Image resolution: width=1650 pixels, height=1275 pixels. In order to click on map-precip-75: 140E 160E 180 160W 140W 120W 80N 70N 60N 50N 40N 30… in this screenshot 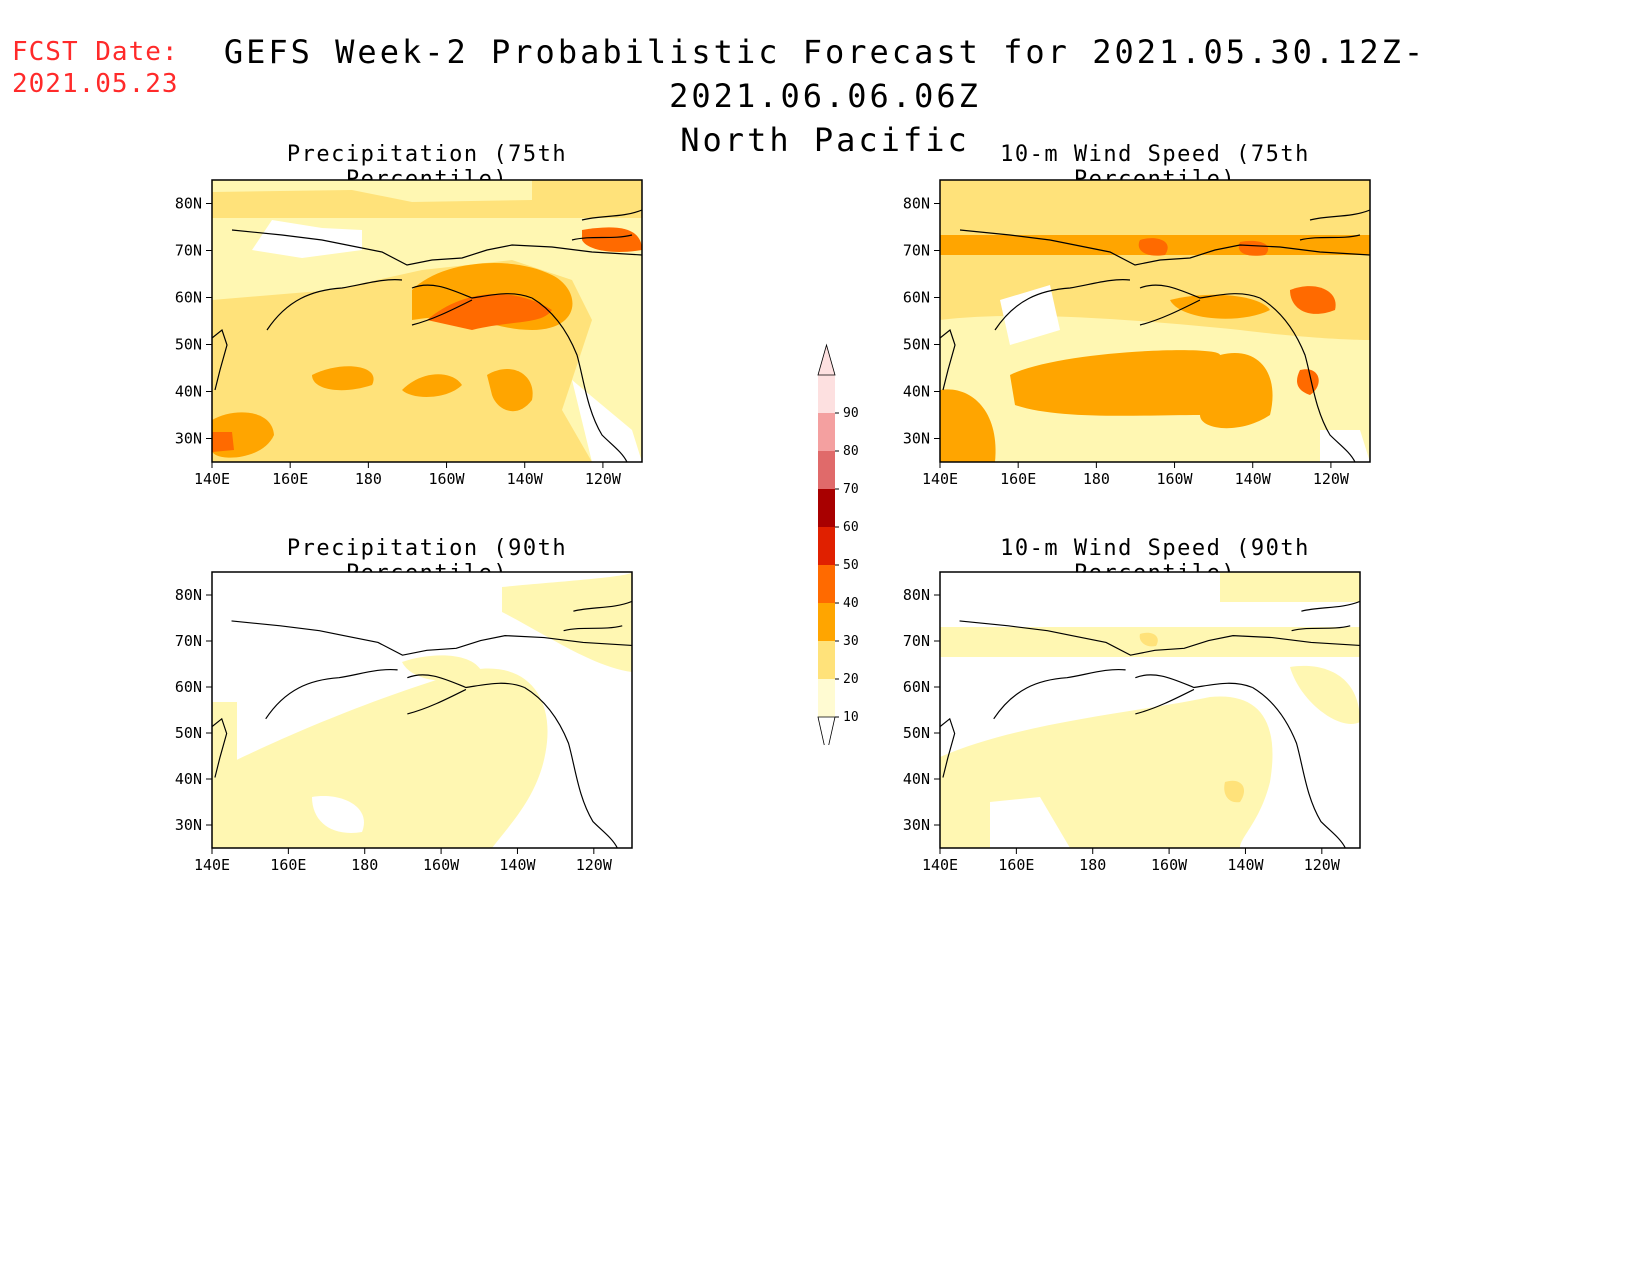, I will do `click(409, 333)`.